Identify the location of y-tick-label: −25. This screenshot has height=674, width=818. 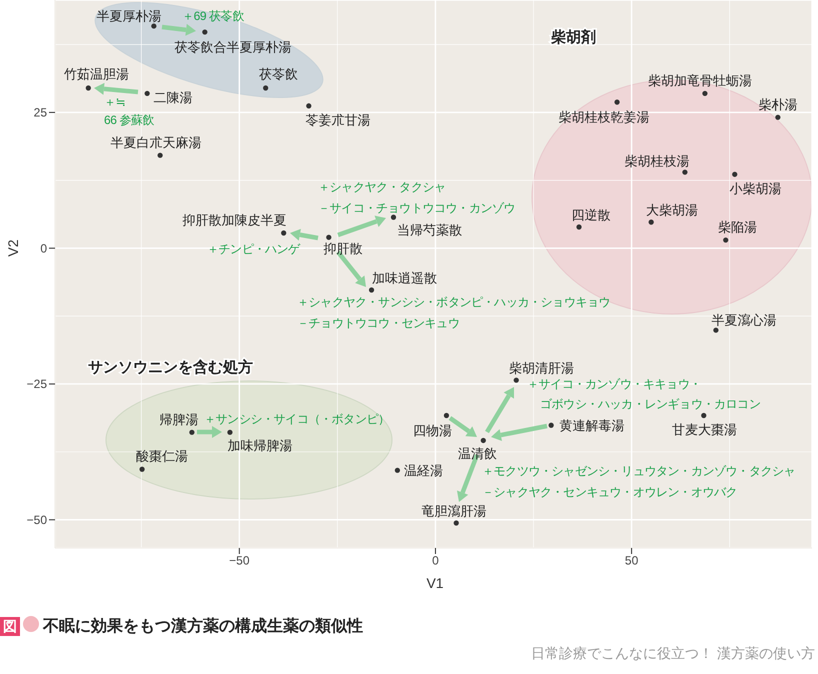
(37, 384).